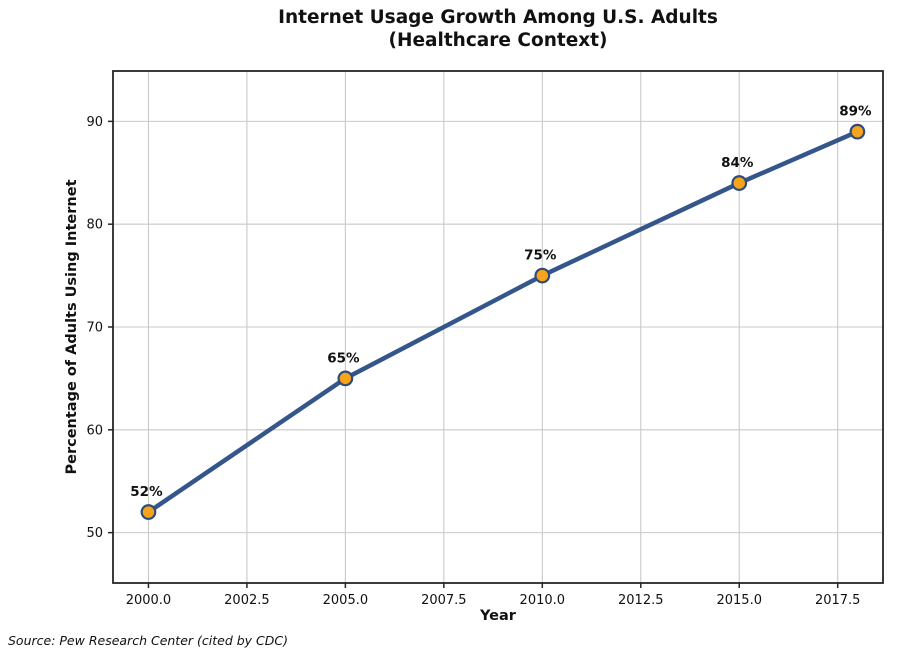  Describe the element at coordinates (346, 600) in the screenshot. I see `x-tick-label: 2005.0` at that location.